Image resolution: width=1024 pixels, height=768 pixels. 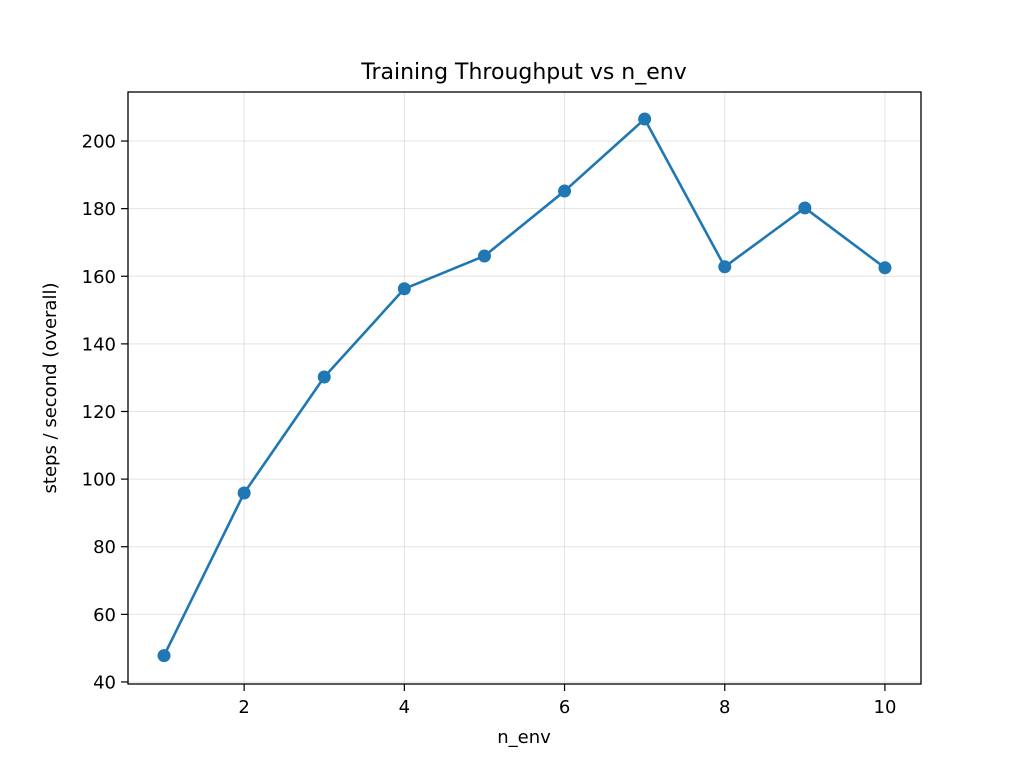 I want to click on chart-title: Training Throughput vs n_env, so click(x=523, y=72).